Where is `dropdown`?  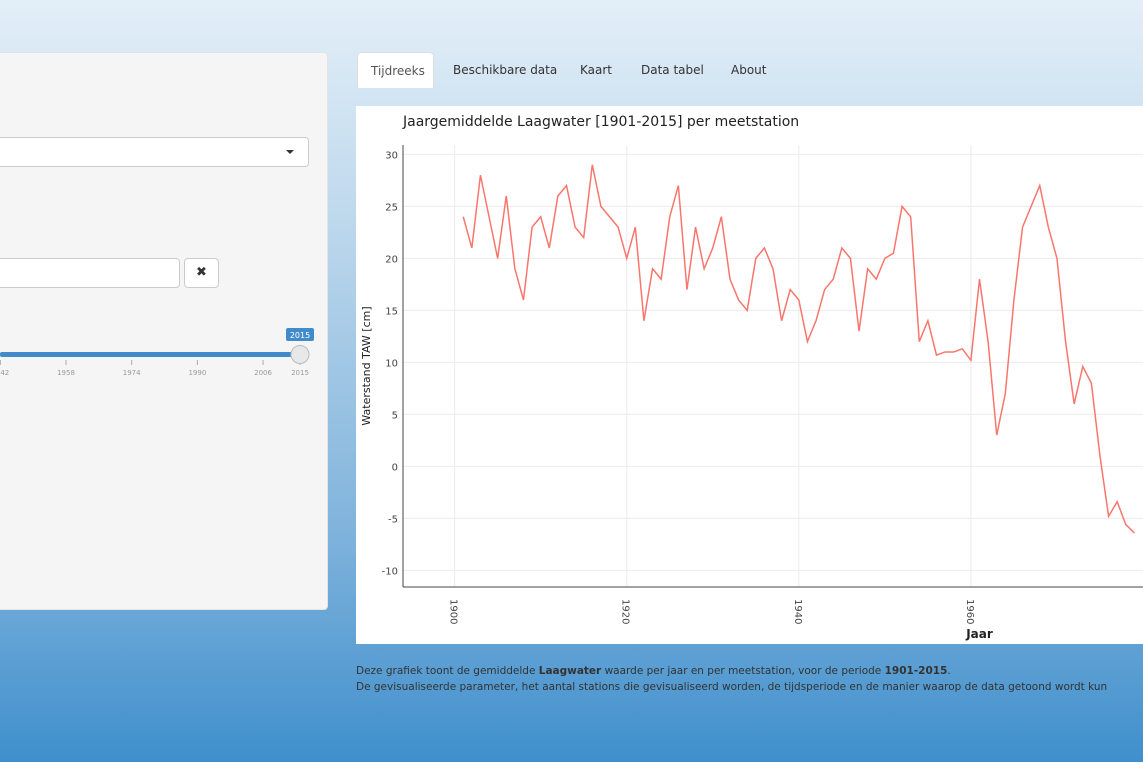
dropdown is located at coordinates (154, 152).